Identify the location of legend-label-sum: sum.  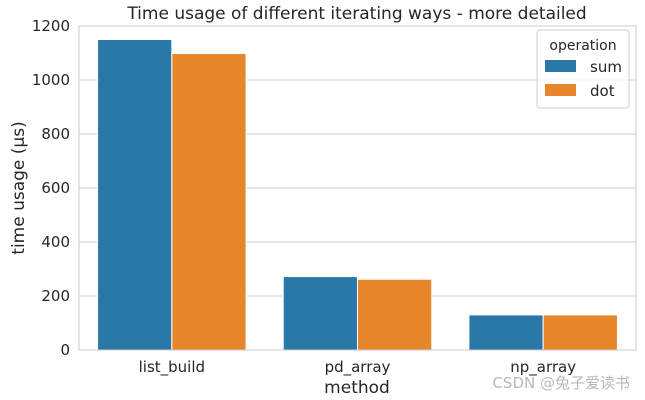
(606, 67).